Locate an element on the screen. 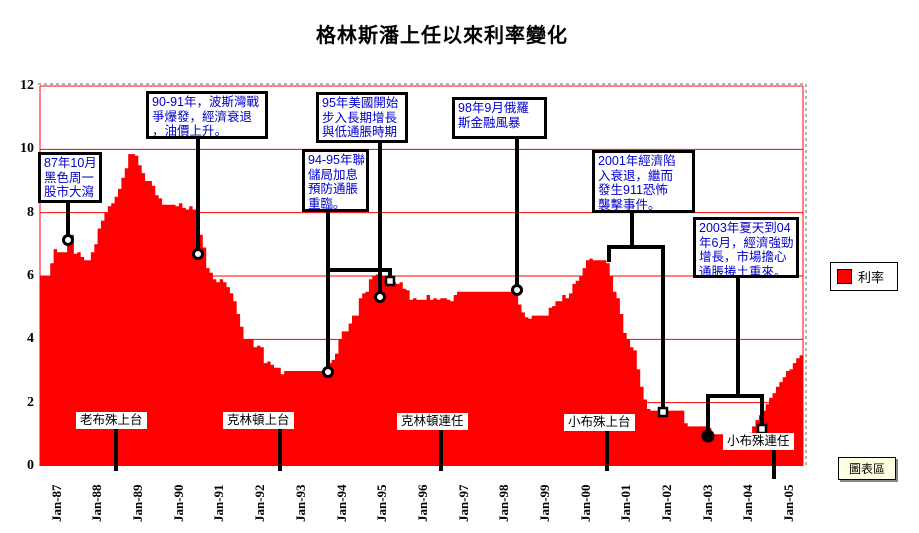 This screenshot has width=919, height=533. annotation-text-line: 入衰退，繼而 is located at coordinates (636, 175).